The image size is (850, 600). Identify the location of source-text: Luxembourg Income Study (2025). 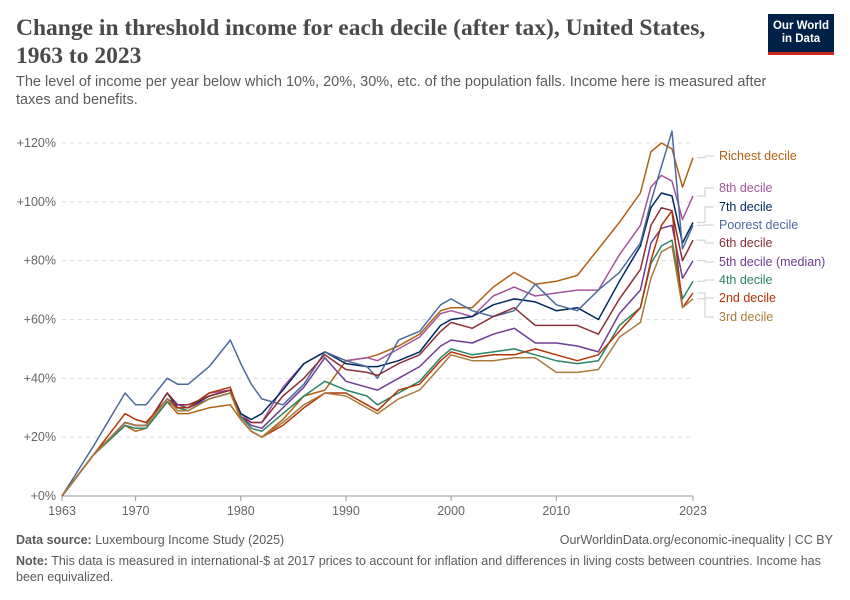
(190, 540).